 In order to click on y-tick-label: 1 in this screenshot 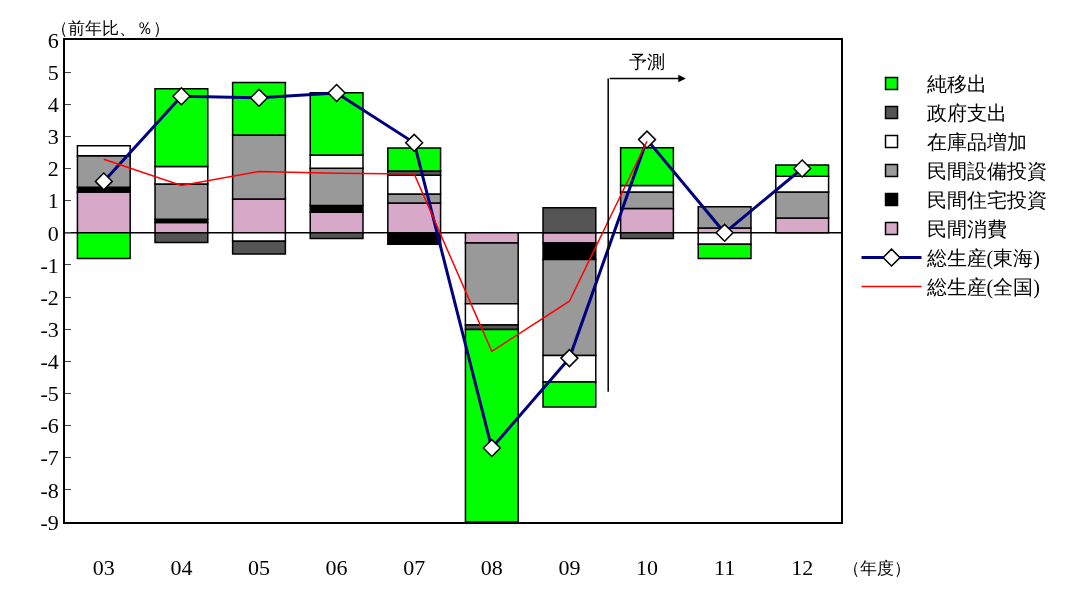, I will do `click(53, 201)`.